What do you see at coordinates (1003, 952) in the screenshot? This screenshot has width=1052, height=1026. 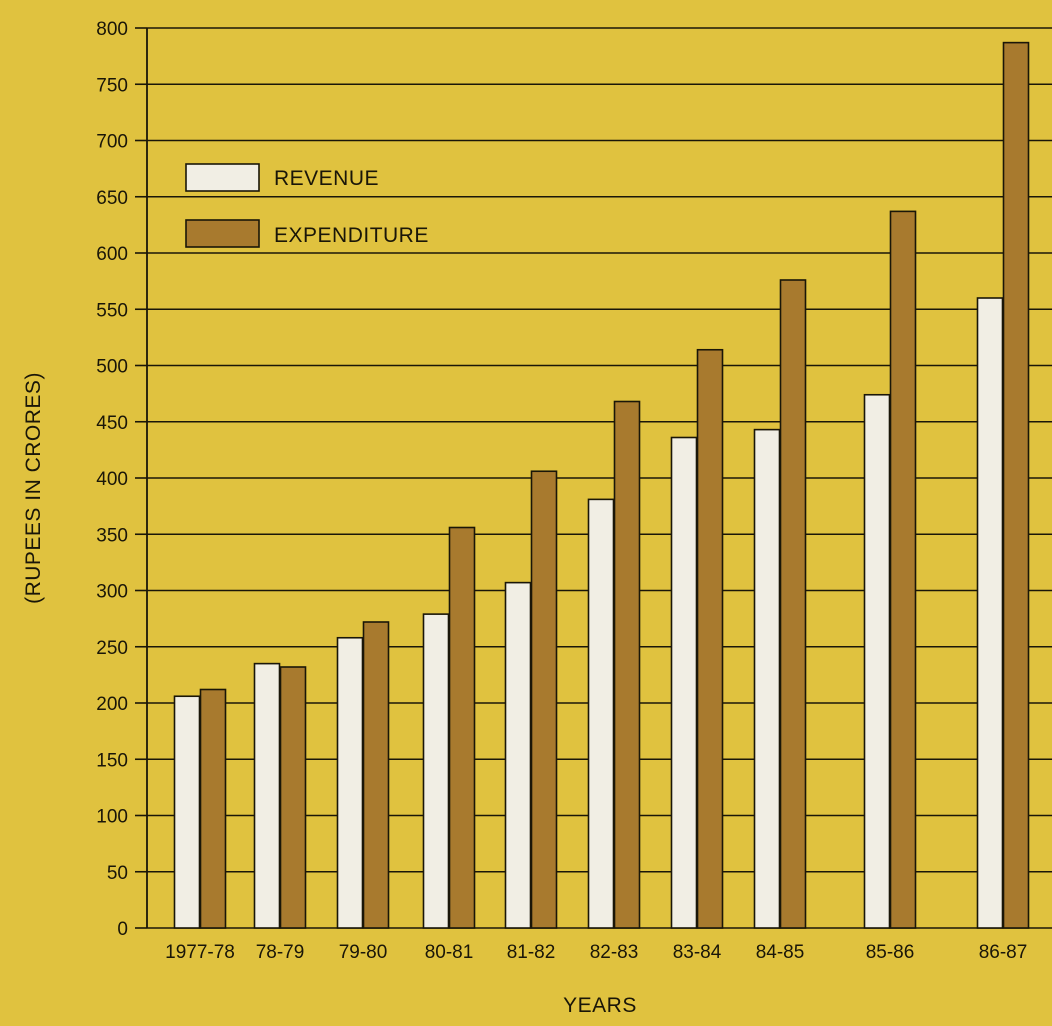 I see `x-tick-label-86-87: 86-87` at bounding box center [1003, 952].